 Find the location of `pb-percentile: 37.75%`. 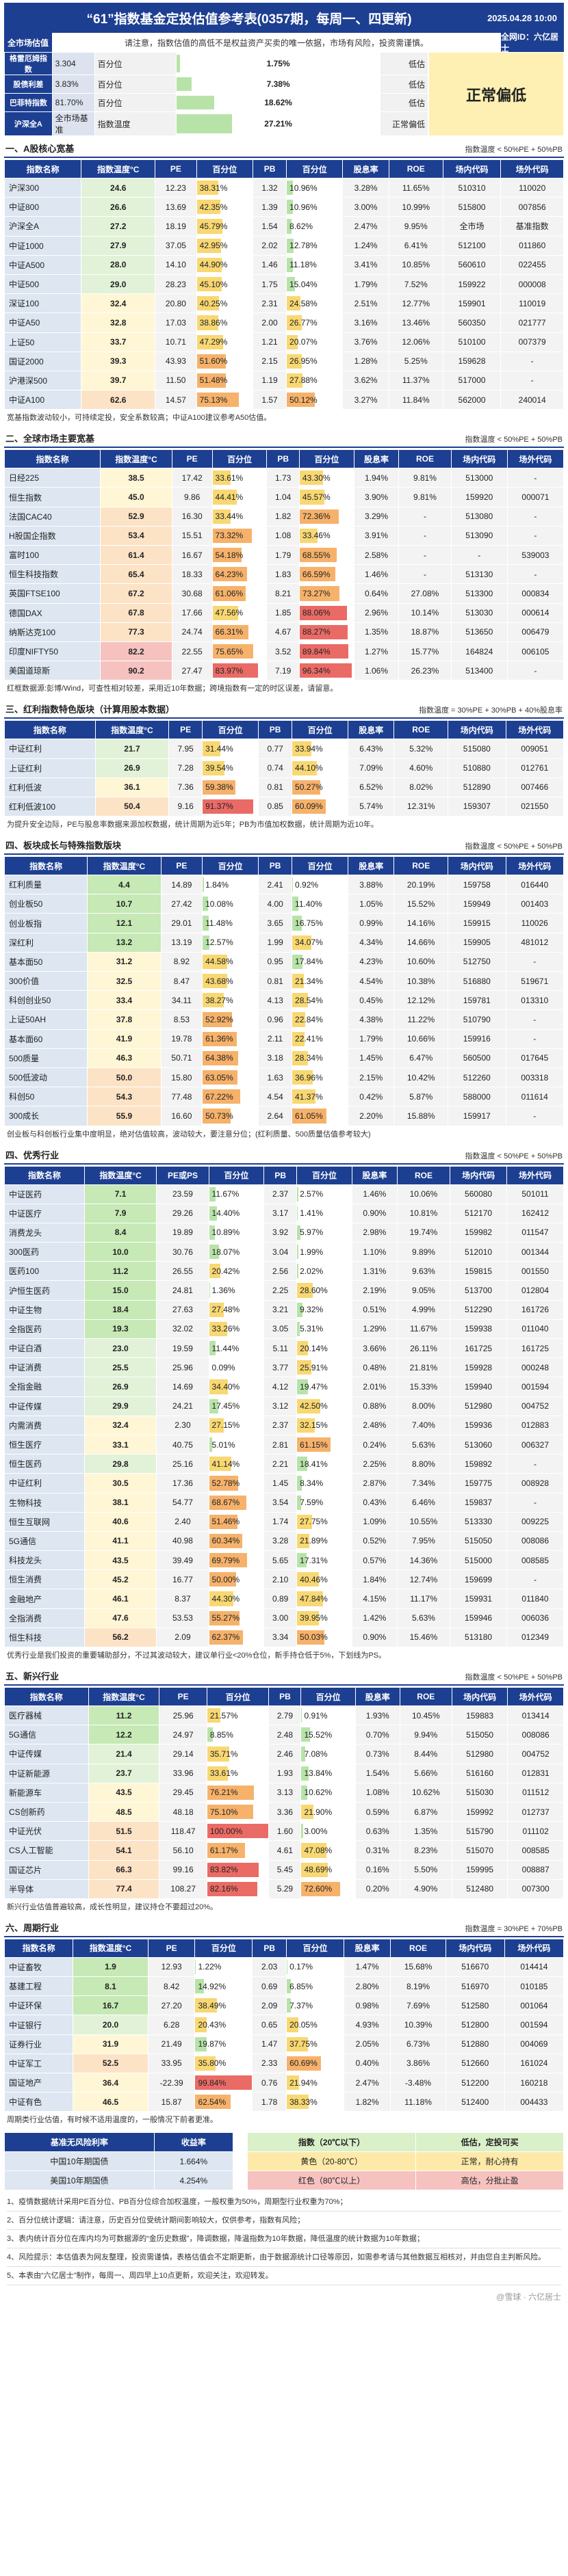

pb-percentile: 37.75% is located at coordinates (315, 2044).